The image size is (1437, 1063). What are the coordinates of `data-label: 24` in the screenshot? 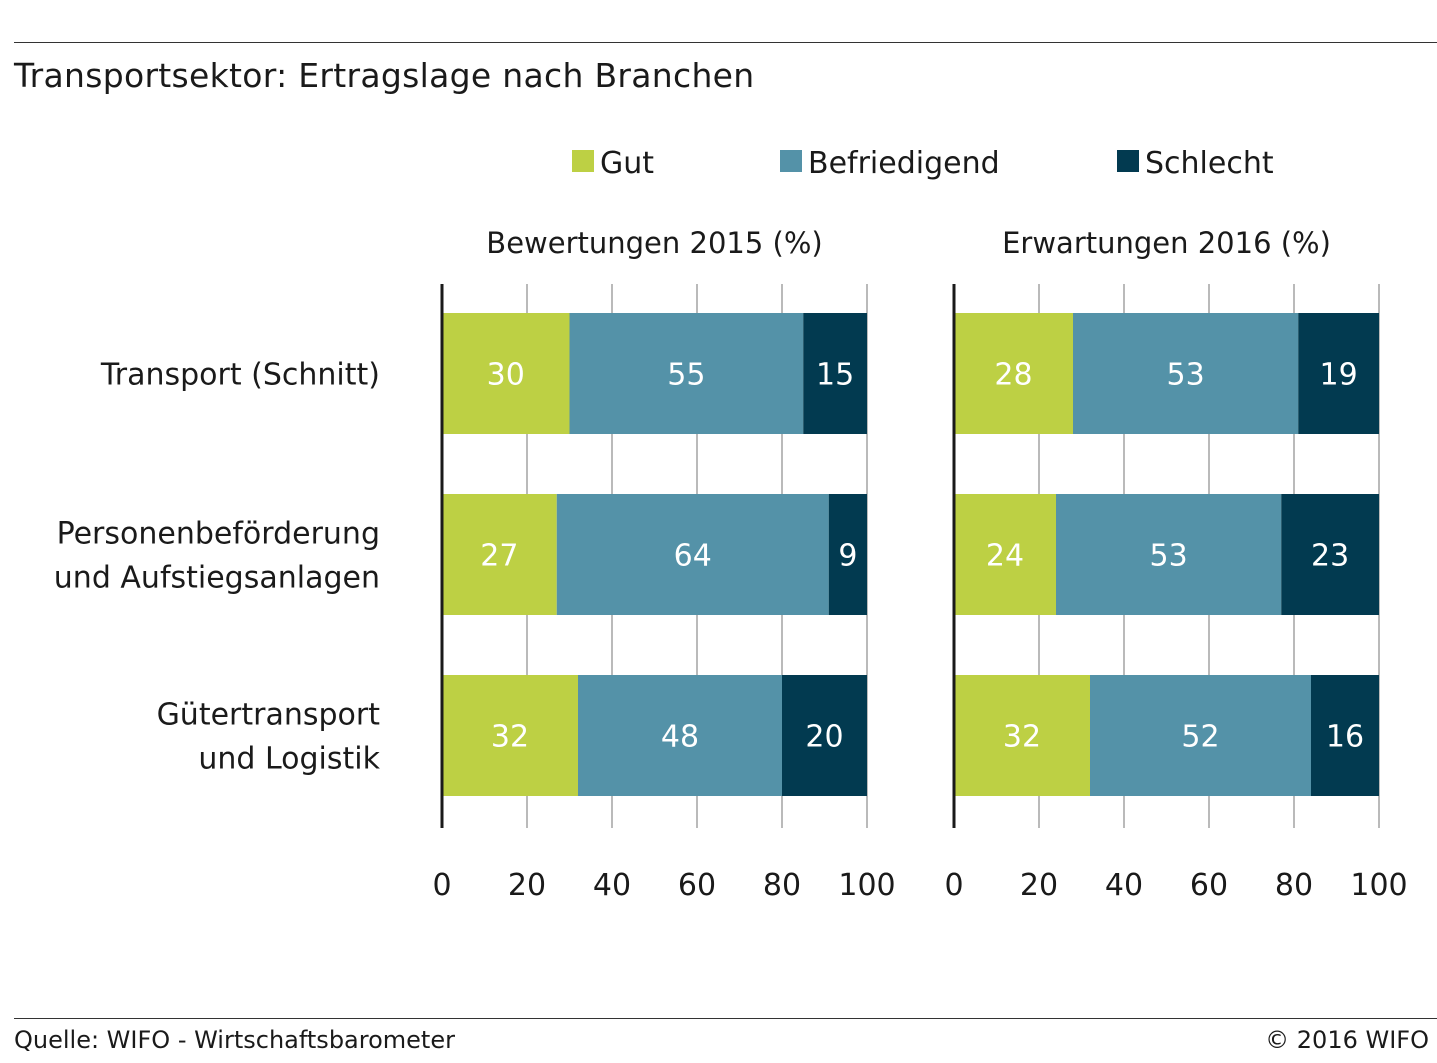 It's located at (1005, 556).